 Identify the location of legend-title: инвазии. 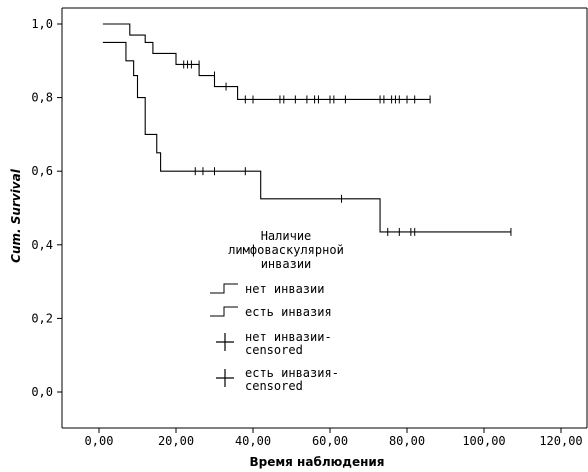
(286, 264).